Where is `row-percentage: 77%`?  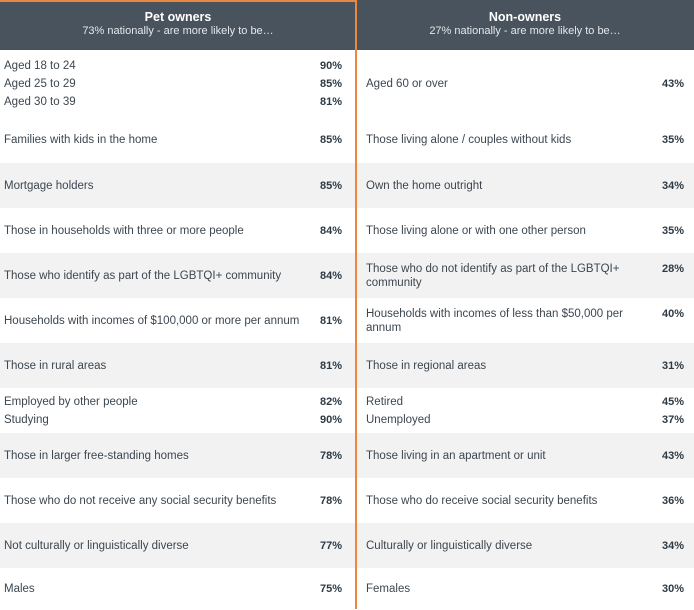 row-percentage: 77% is located at coordinates (330, 545).